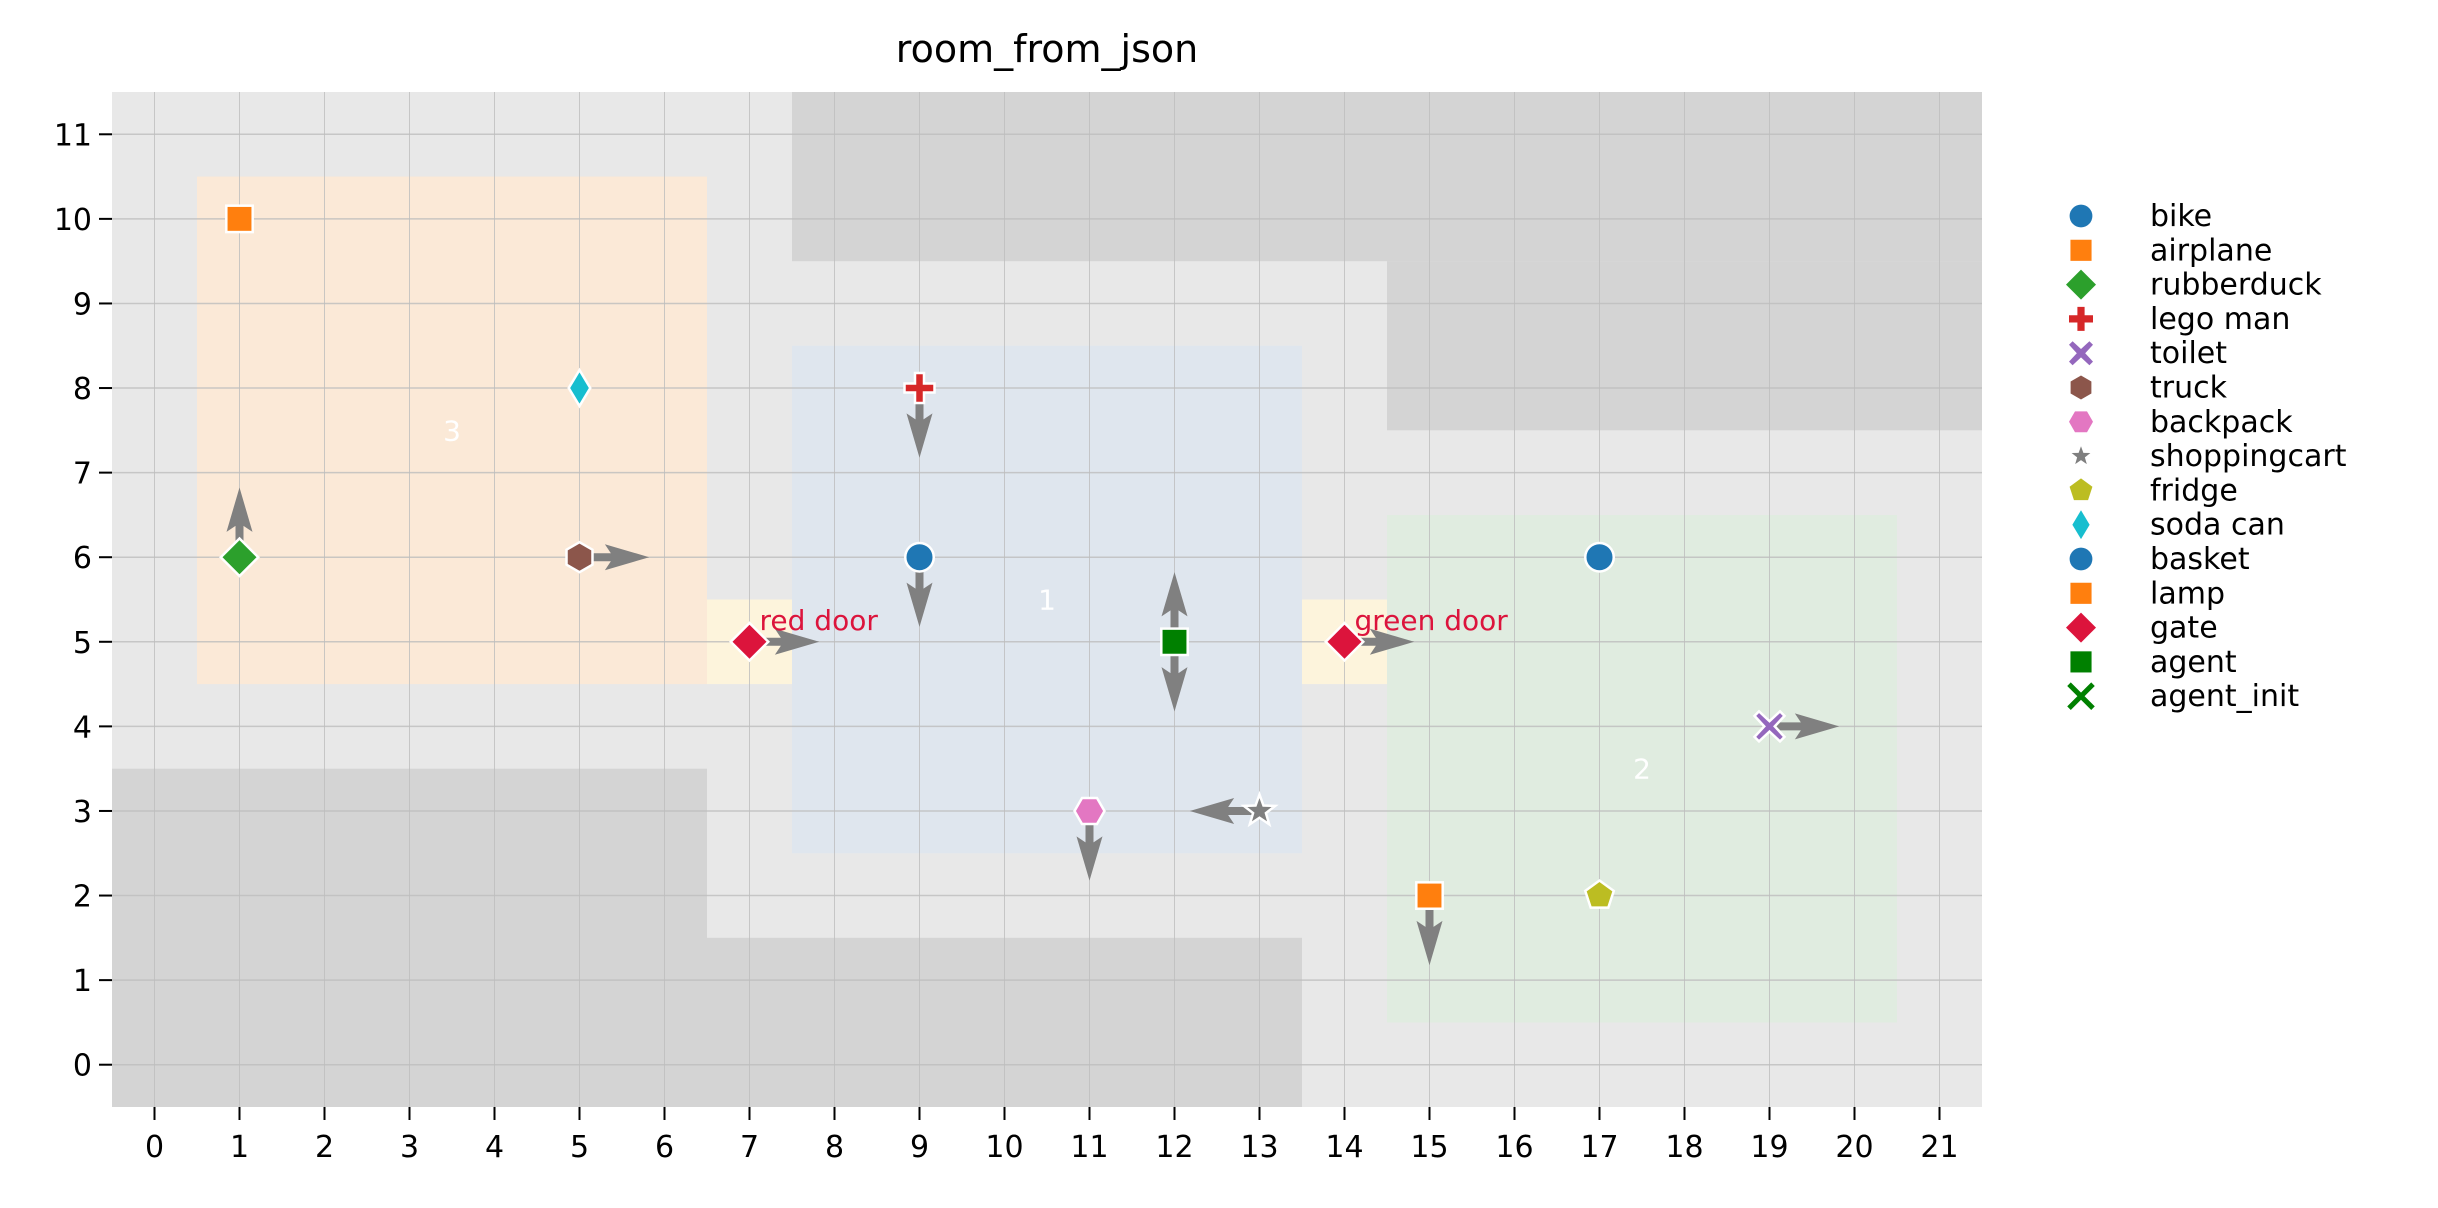  I want to click on door-label: red door, so click(819, 620).